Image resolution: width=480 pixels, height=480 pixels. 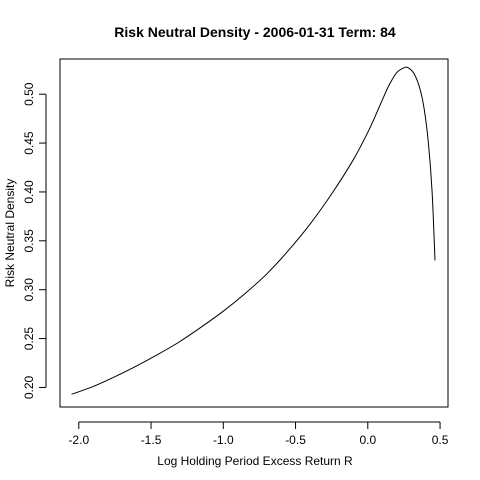 I want to click on x-tick-label: -1.5, so click(x=151, y=440).